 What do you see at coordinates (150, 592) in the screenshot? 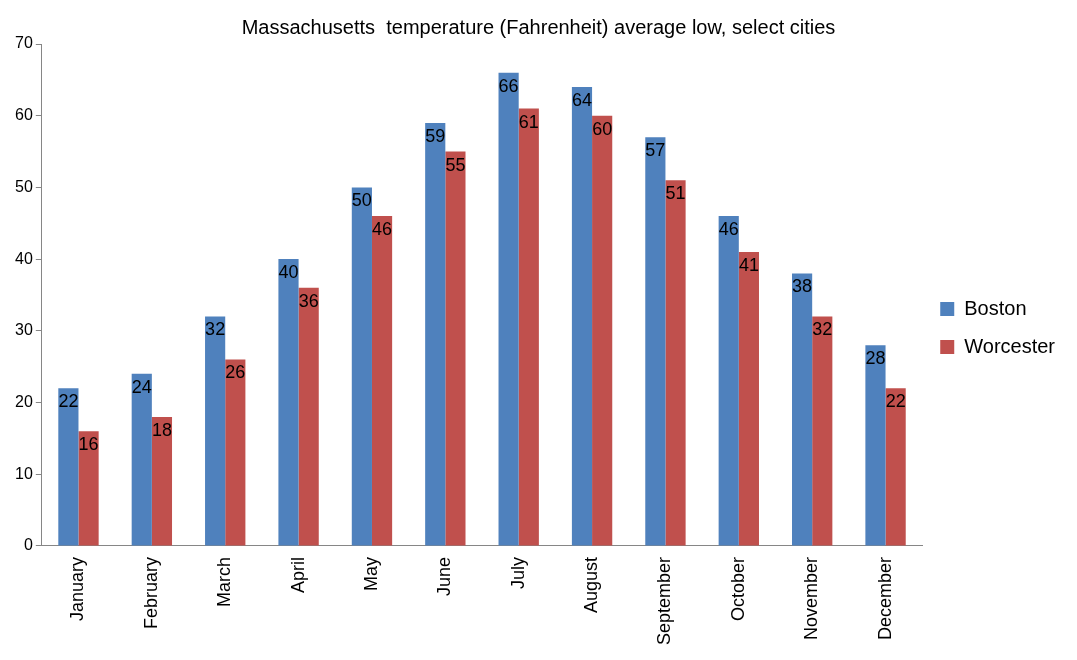
I see `x-tick-label: February` at bounding box center [150, 592].